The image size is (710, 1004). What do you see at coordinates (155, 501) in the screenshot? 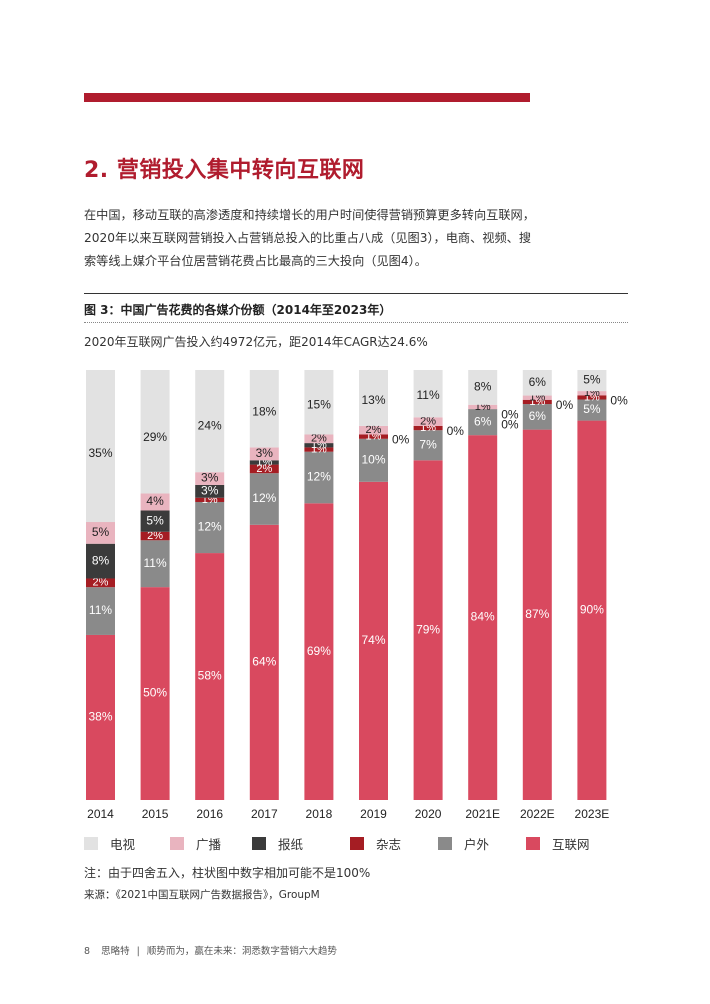
I see `data-label: 4%` at bounding box center [155, 501].